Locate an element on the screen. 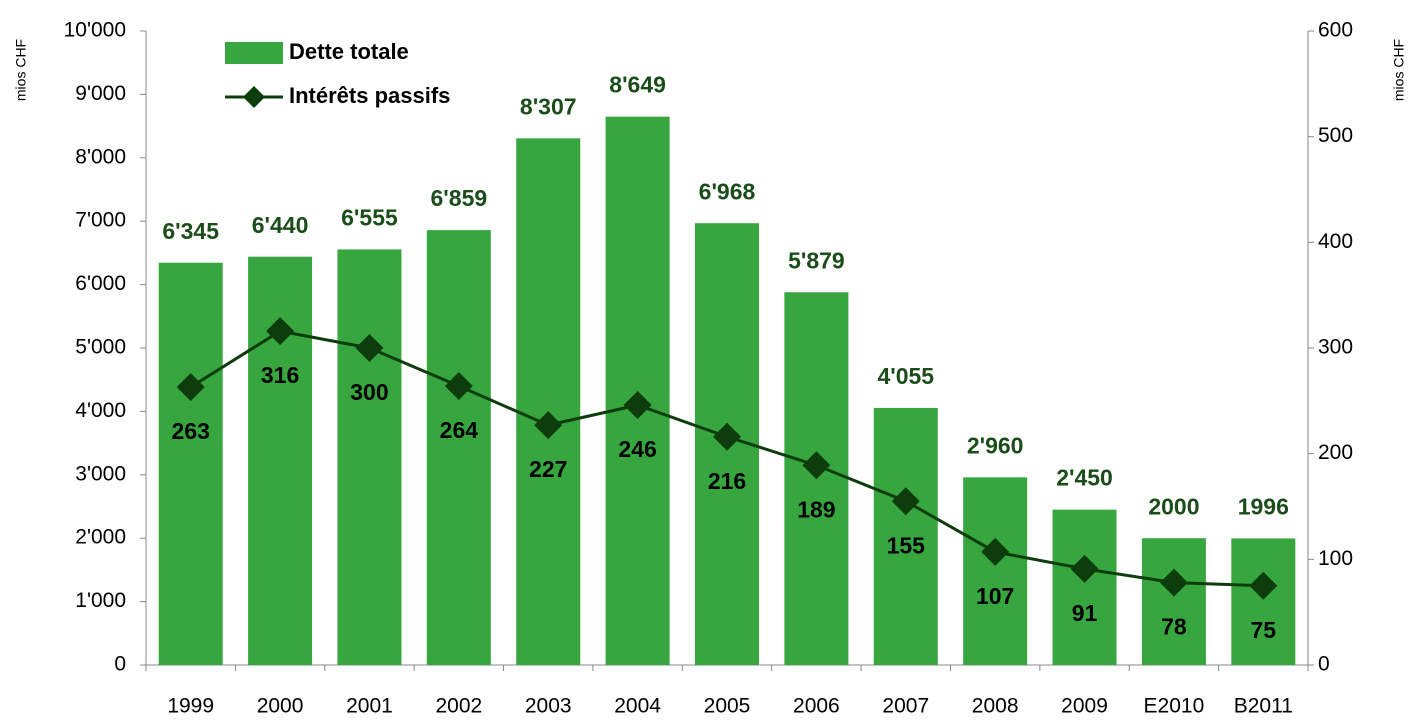 The width and height of the screenshot is (1410, 721). y-axis-label: mios CHF is located at coordinates (21, 70).